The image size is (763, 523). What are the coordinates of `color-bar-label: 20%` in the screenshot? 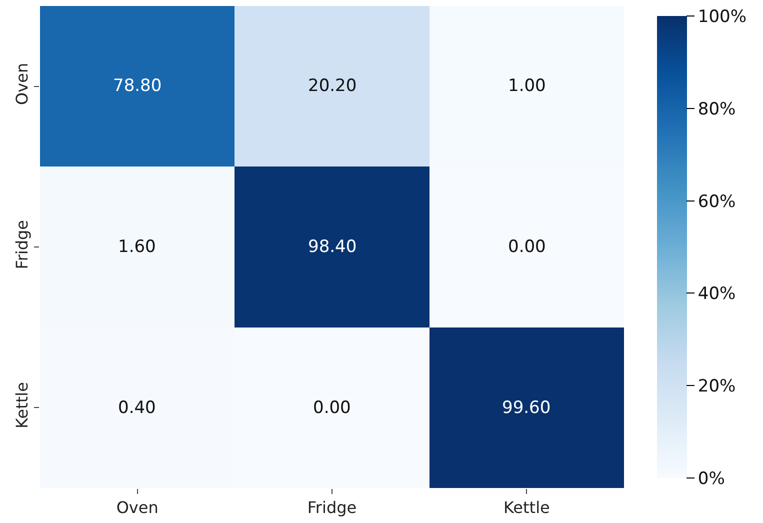 It's located at (717, 386).